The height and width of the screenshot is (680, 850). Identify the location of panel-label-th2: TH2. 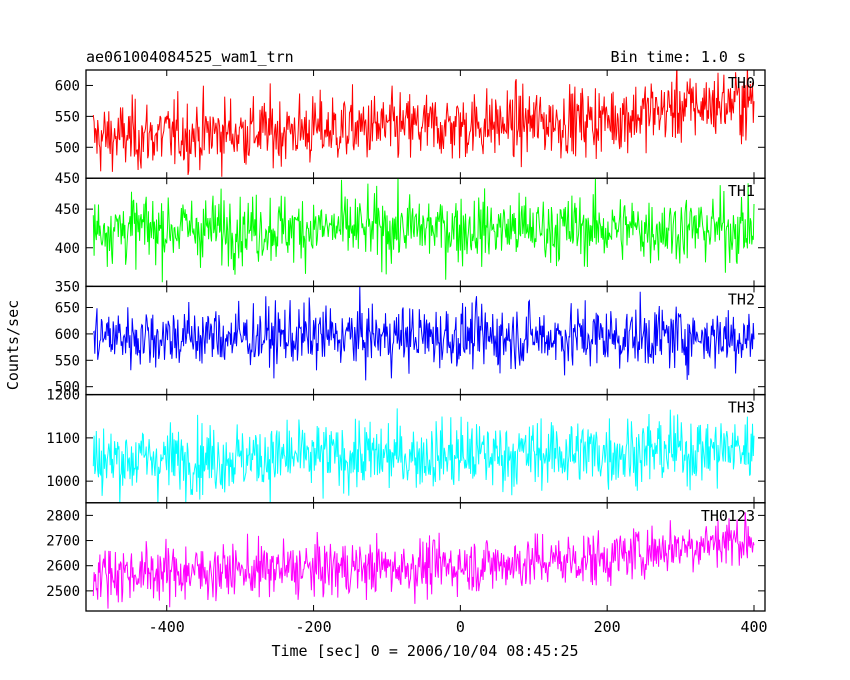
(741, 299).